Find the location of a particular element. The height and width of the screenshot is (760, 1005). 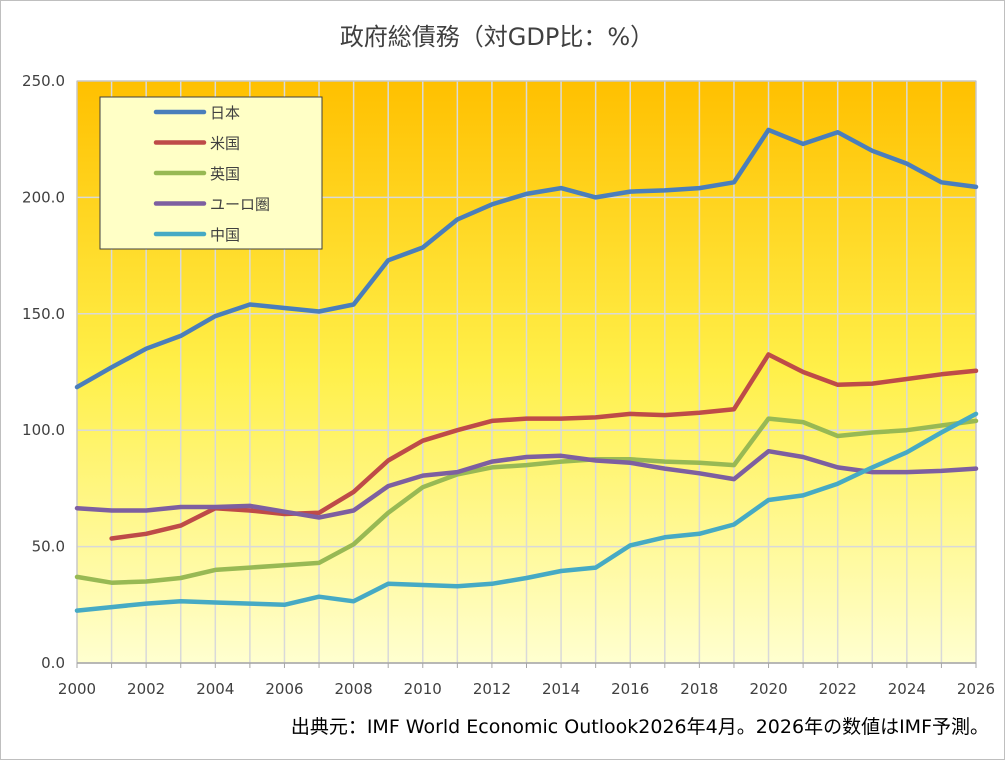

x-tick-label: 2000 is located at coordinates (77, 689).